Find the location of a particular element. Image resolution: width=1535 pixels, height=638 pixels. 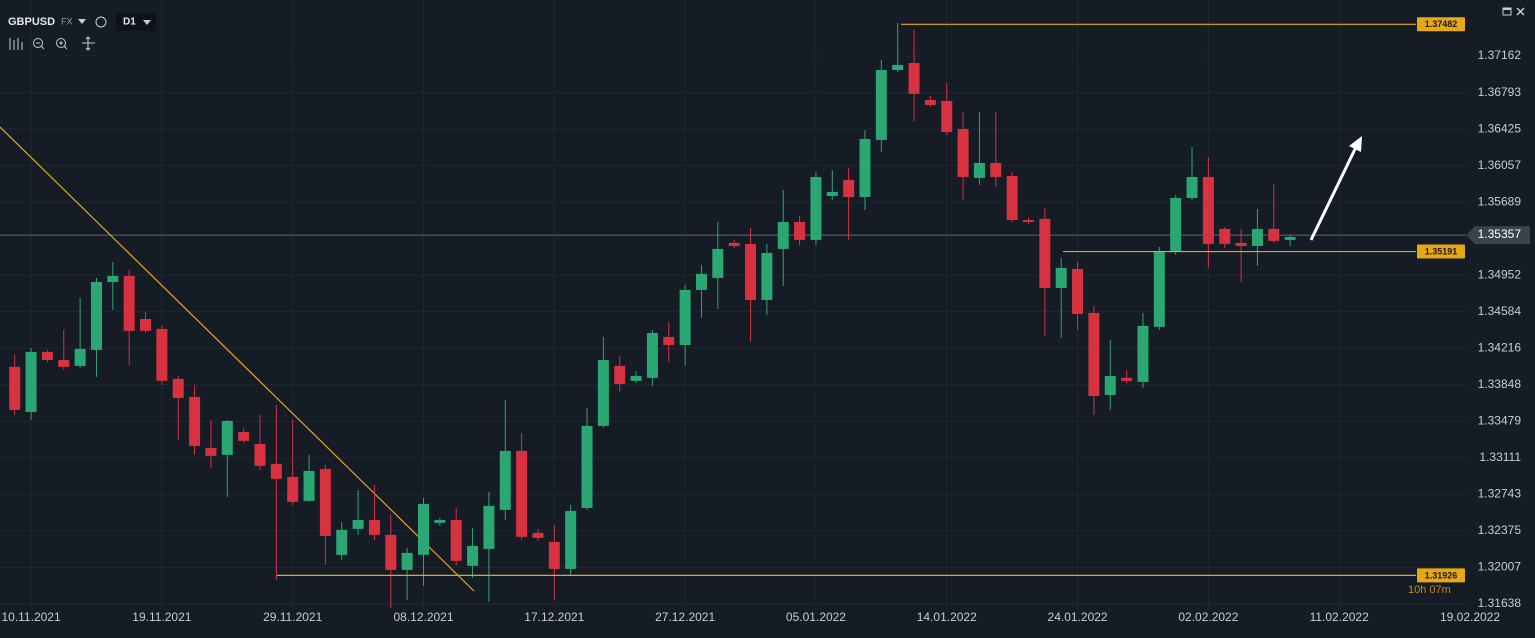

x-tick-label: 19.02.2022 is located at coordinates (1470, 617).